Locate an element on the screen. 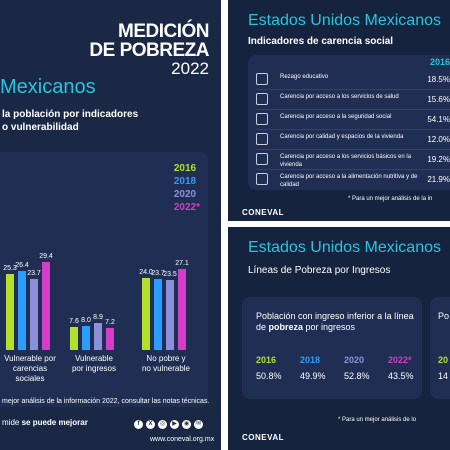 The height and width of the screenshot is (450, 450). year-2018: 2018 is located at coordinates (310, 360).